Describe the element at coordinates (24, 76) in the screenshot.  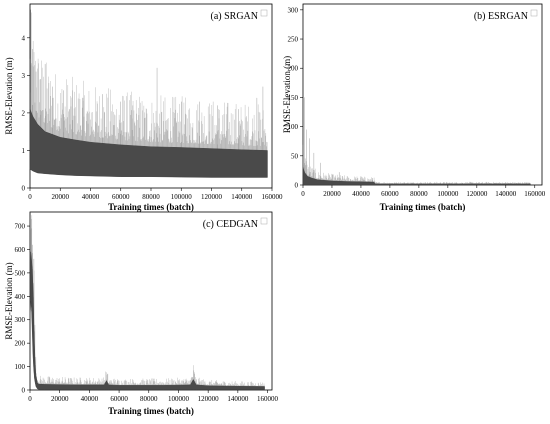
I see `y-tick-label: 3` at that location.